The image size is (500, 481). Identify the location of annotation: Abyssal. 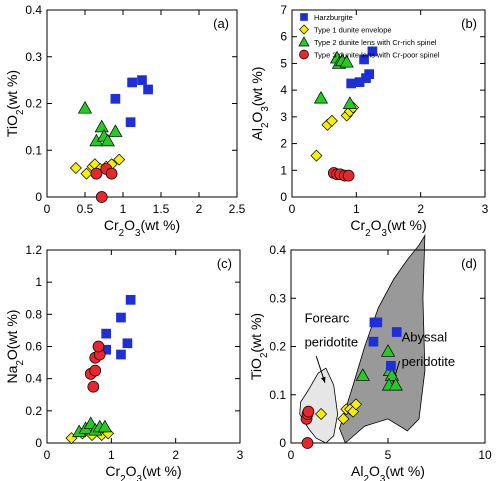
(425, 337).